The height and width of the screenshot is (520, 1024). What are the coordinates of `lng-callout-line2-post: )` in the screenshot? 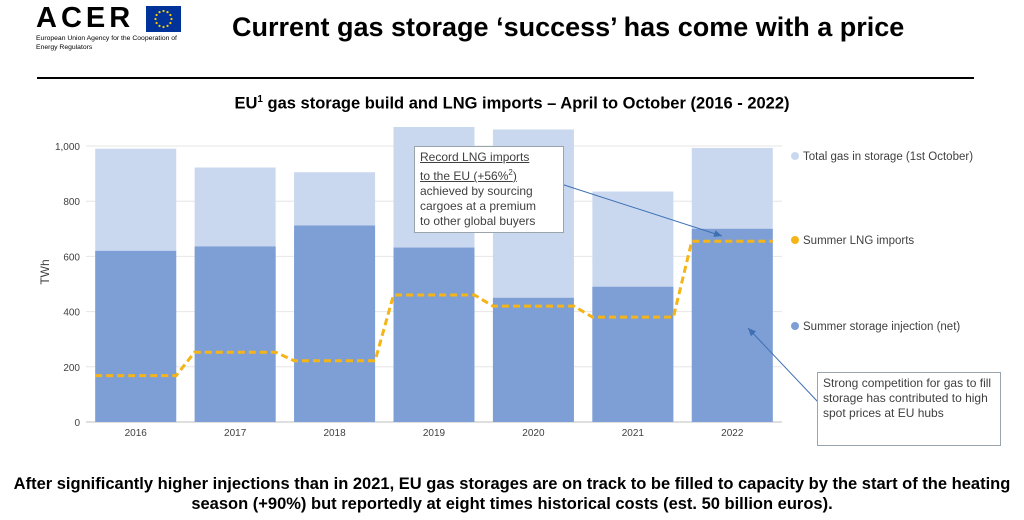 It's located at (514, 176).